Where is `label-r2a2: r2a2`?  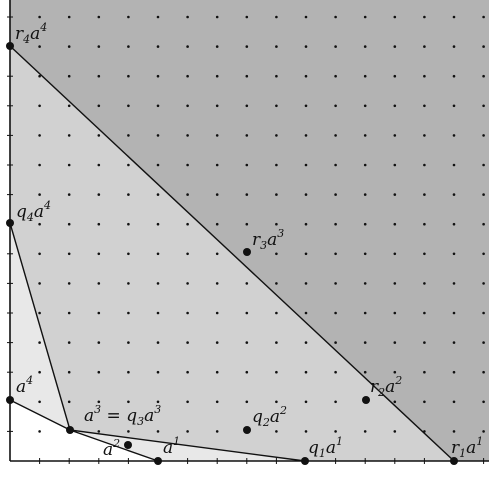 label-r2a2: r2a2 is located at coordinates (386, 386).